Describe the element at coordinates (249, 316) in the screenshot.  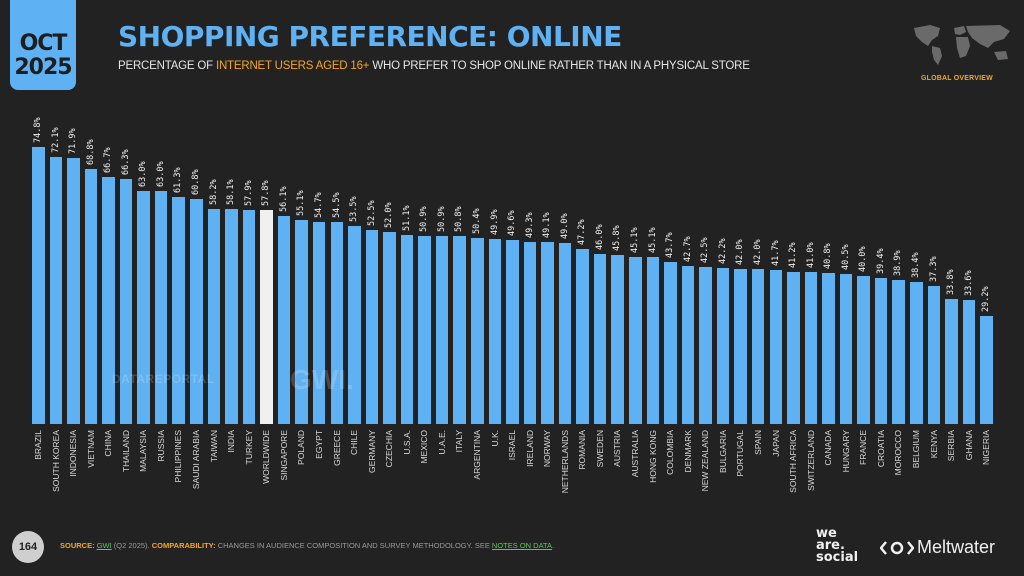
I see `bar-turkey` at that location.